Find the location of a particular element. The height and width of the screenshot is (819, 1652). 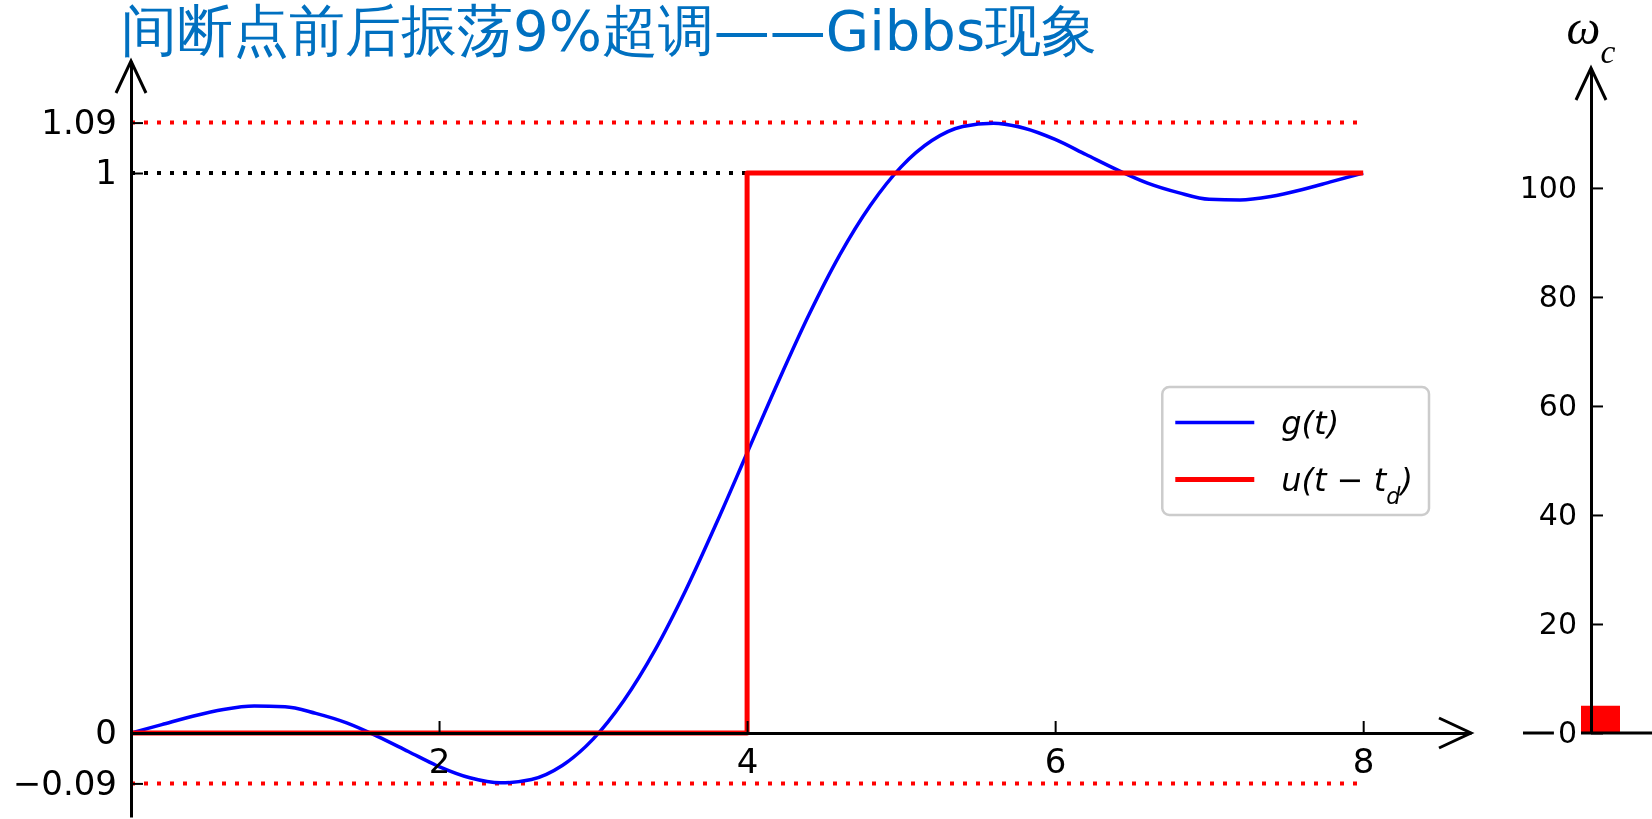

legend-label: g(t) is located at coordinates (1310, 422).